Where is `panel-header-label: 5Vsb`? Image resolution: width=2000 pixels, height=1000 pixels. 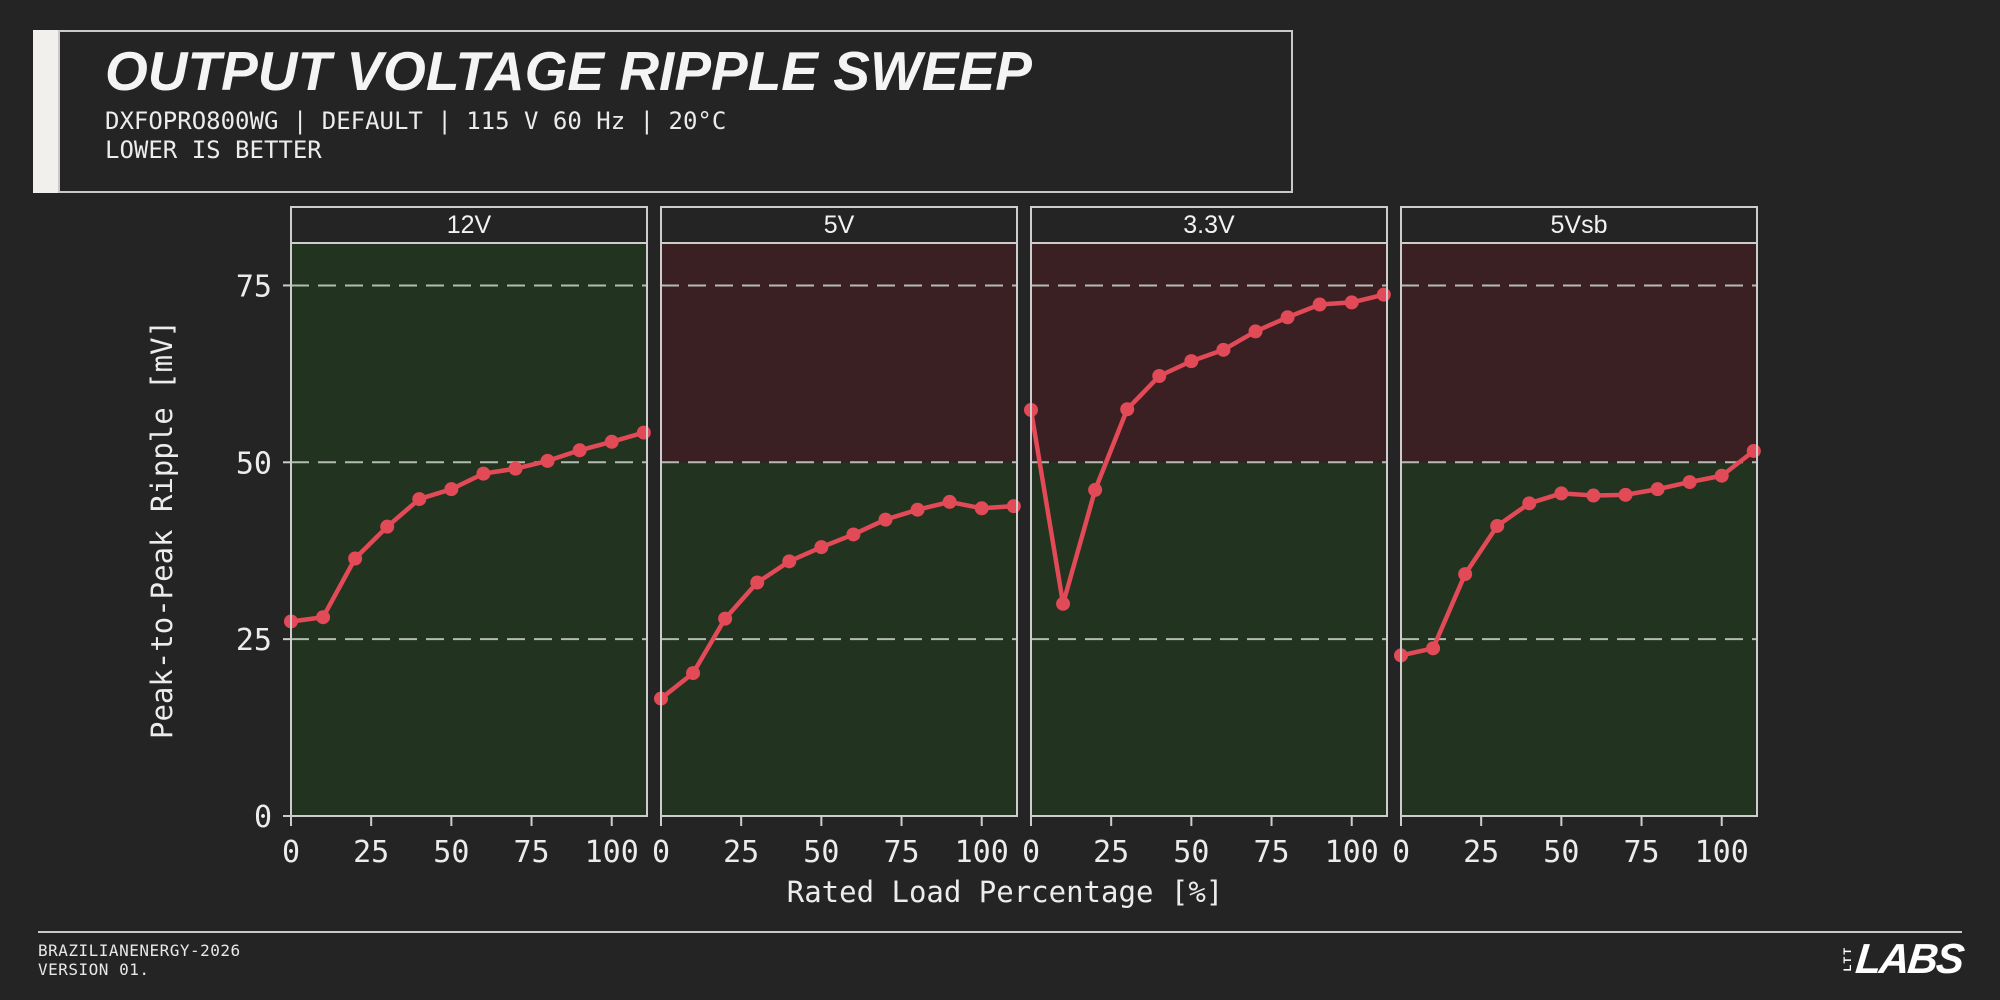
panel-header-label: 5Vsb is located at coordinates (1579, 225).